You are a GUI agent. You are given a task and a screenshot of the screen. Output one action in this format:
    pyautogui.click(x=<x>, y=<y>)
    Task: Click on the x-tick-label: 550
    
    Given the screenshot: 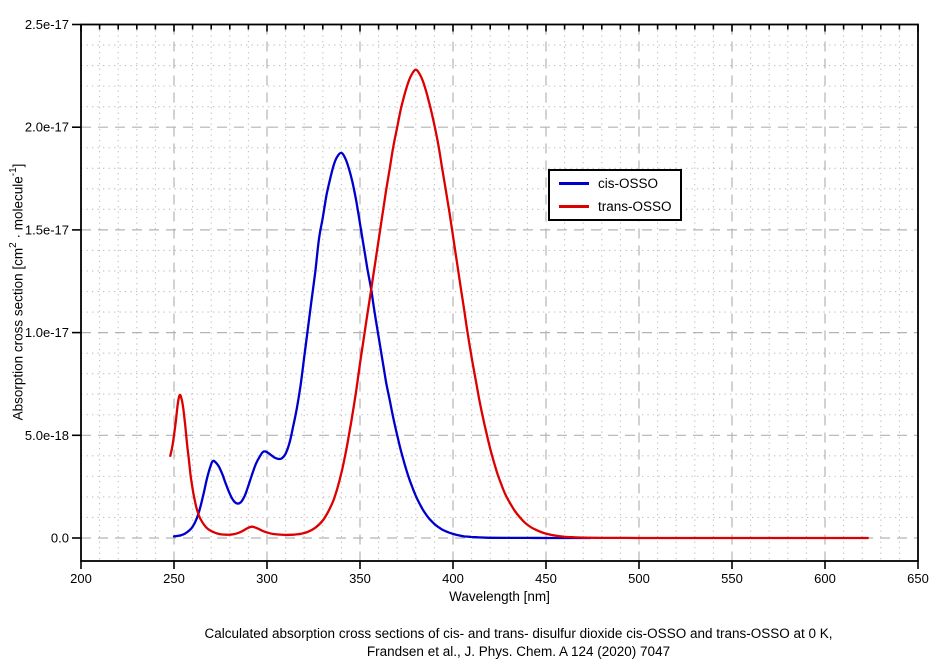 What is the action you would take?
    pyautogui.click(x=732, y=578)
    